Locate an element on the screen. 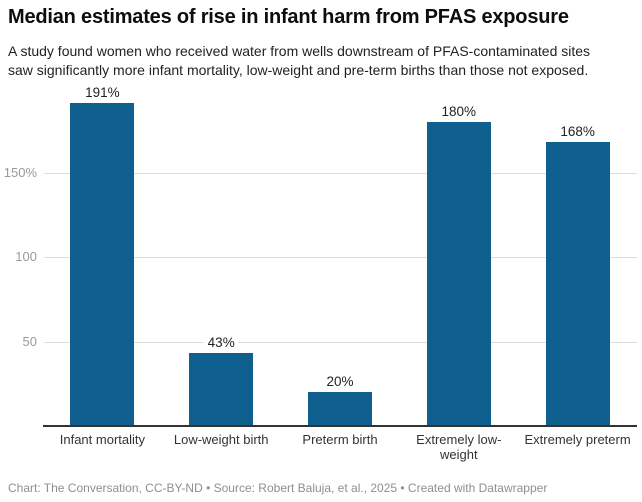  x-axis-category-label: Infant mortality is located at coordinates (102, 439).